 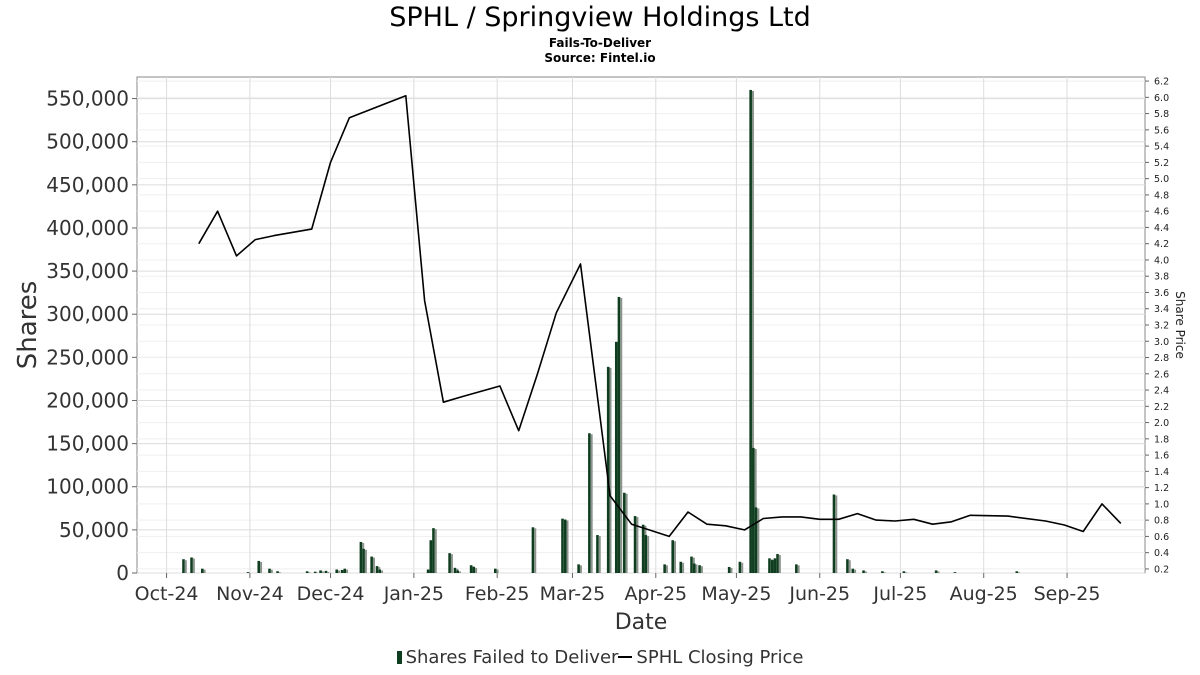 I want to click on x-tick-label: May-25, so click(x=736, y=594).